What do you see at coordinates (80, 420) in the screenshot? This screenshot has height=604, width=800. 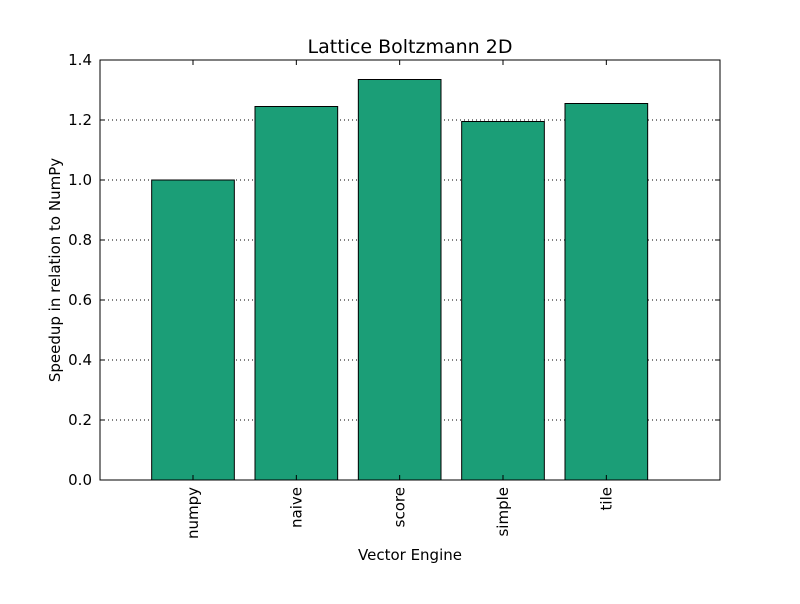 I see `y-tick-label: 0.2` at bounding box center [80, 420].